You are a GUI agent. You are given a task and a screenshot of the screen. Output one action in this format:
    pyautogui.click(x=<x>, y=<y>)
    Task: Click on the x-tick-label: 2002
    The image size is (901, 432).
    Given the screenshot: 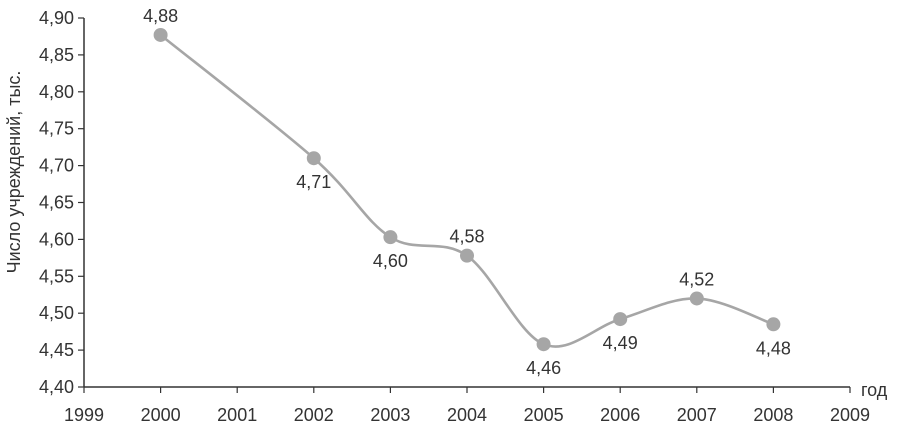 What is the action you would take?
    pyautogui.click(x=314, y=415)
    